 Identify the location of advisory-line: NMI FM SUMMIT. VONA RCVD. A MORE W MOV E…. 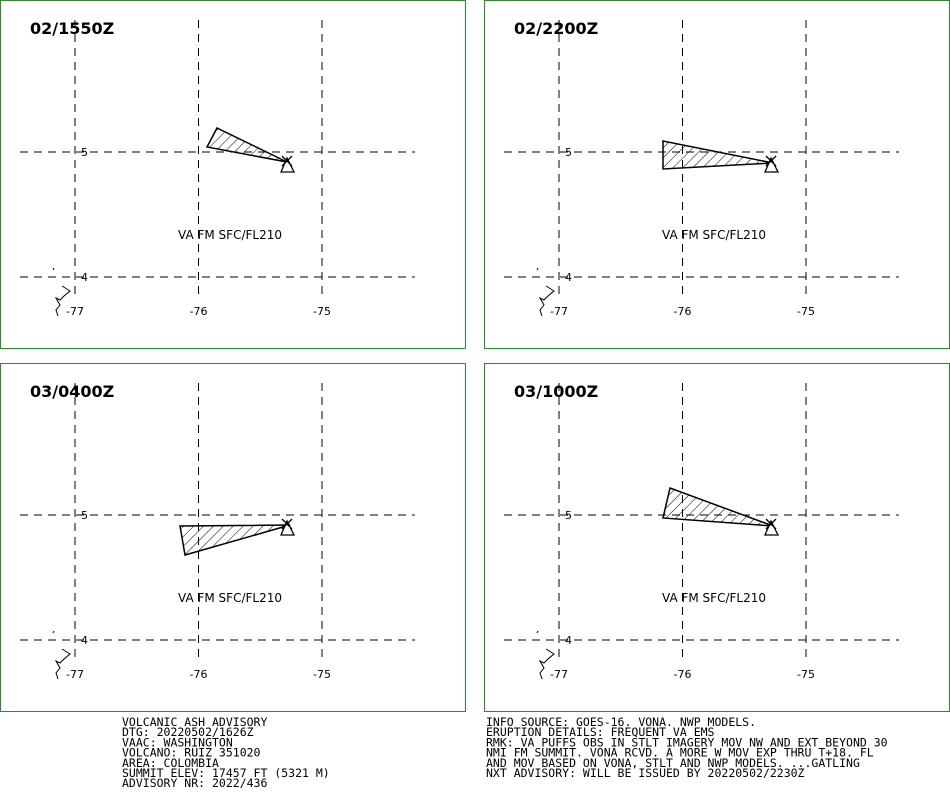
(680, 753).